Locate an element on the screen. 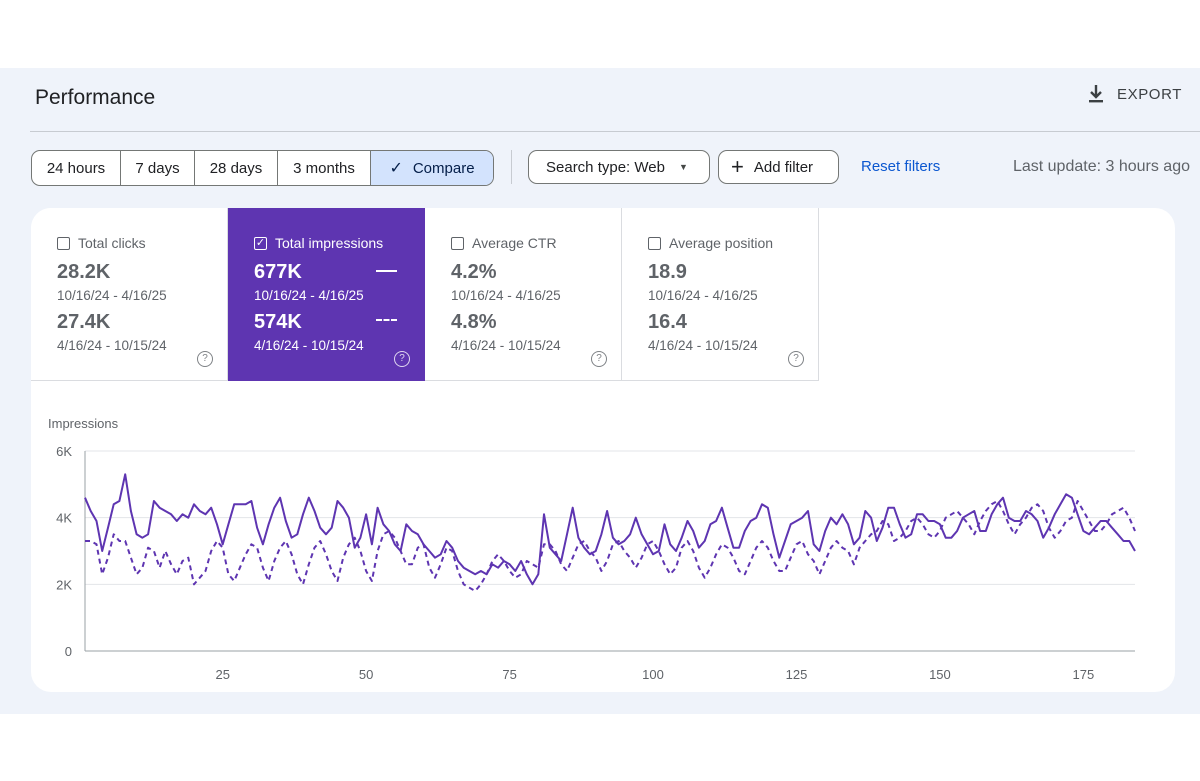 The width and height of the screenshot is (1200, 781). metric-value-previous: 4.8% is located at coordinates (474, 322).